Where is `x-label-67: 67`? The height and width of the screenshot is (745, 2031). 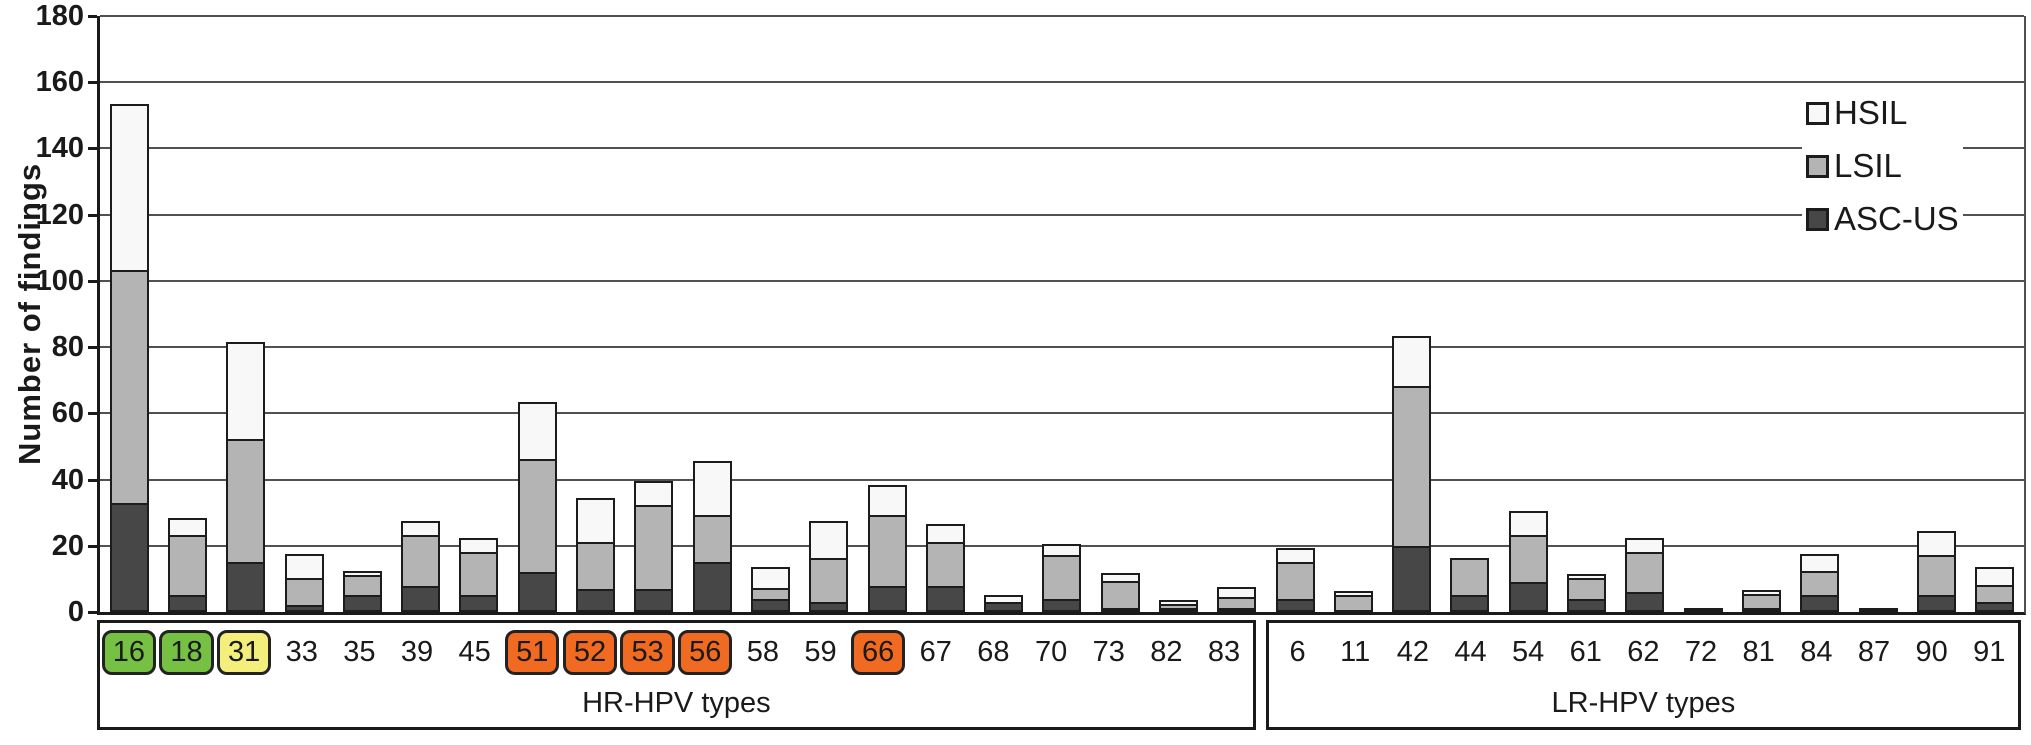
x-label-67: 67 is located at coordinates (935, 652).